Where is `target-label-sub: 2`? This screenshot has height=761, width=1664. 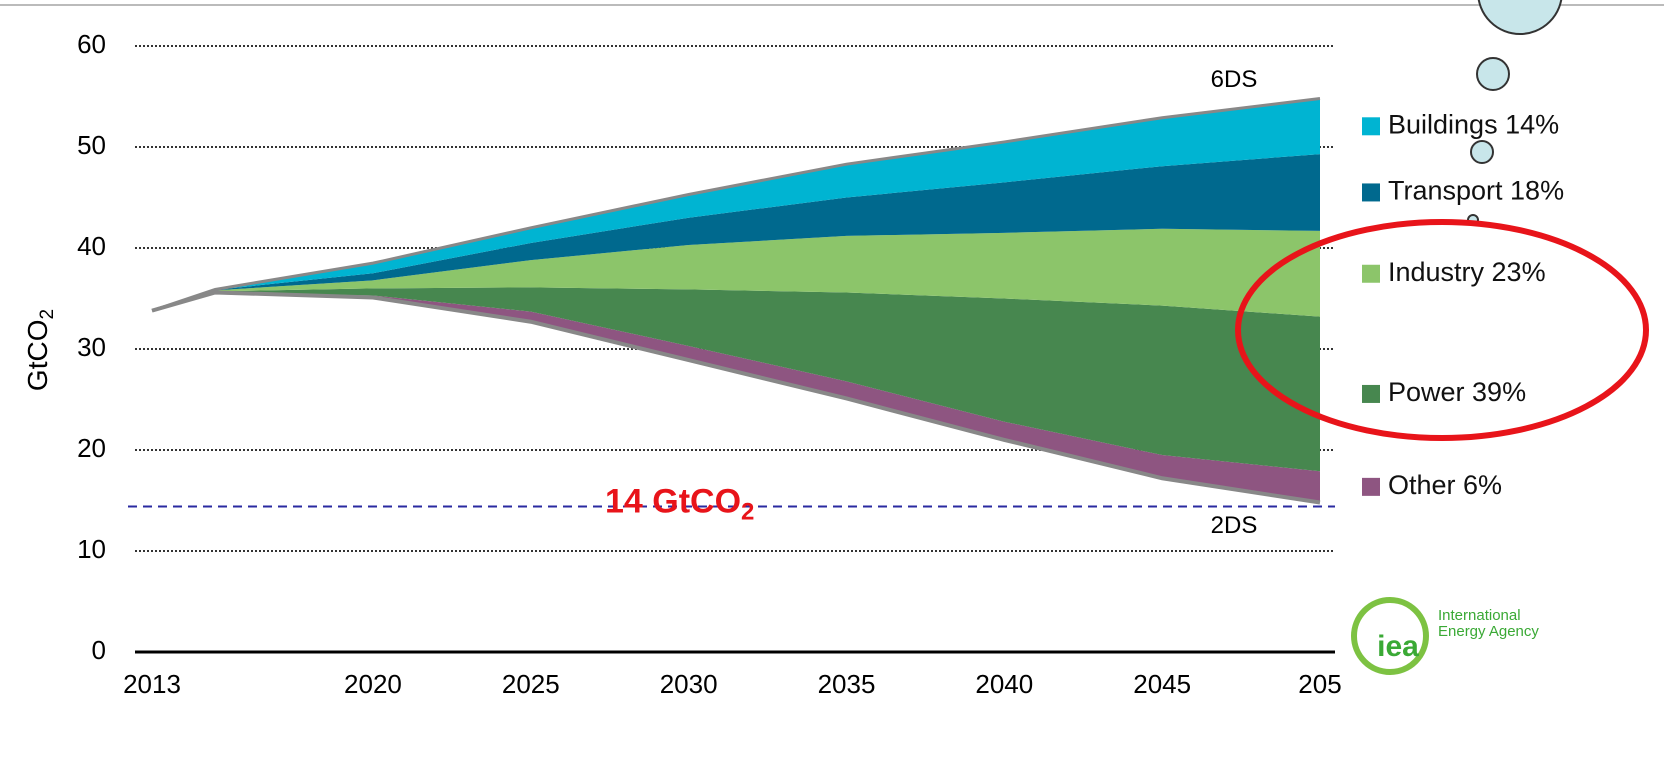
target-label-sub: 2 is located at coordinates (747, 512).